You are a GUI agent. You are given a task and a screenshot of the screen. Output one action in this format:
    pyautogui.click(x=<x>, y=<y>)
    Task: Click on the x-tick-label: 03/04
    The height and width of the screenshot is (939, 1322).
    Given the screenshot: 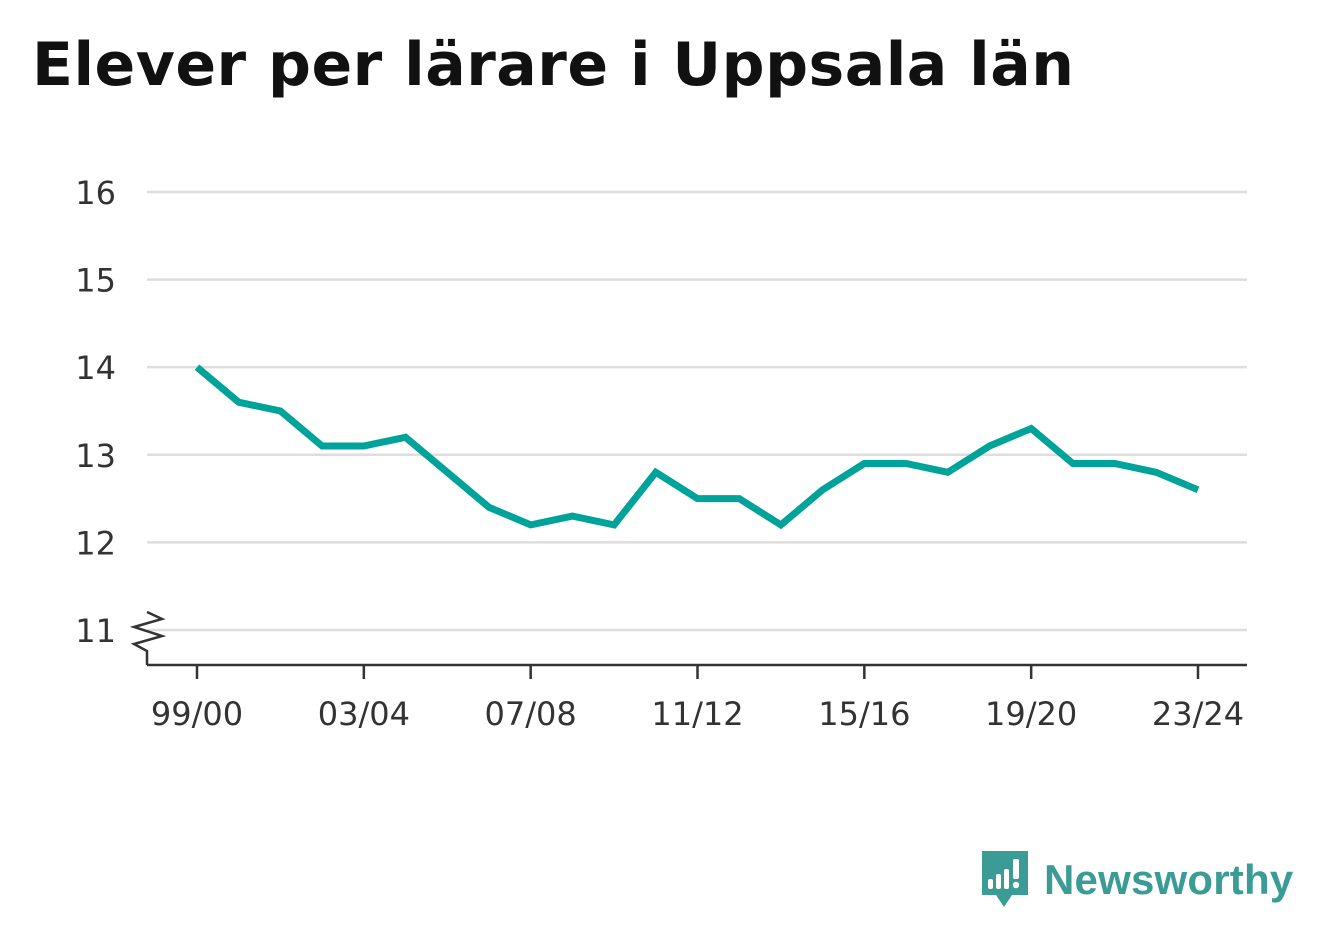 What is the action you would take?
    pyautogui.click(x=364, y=714)
    